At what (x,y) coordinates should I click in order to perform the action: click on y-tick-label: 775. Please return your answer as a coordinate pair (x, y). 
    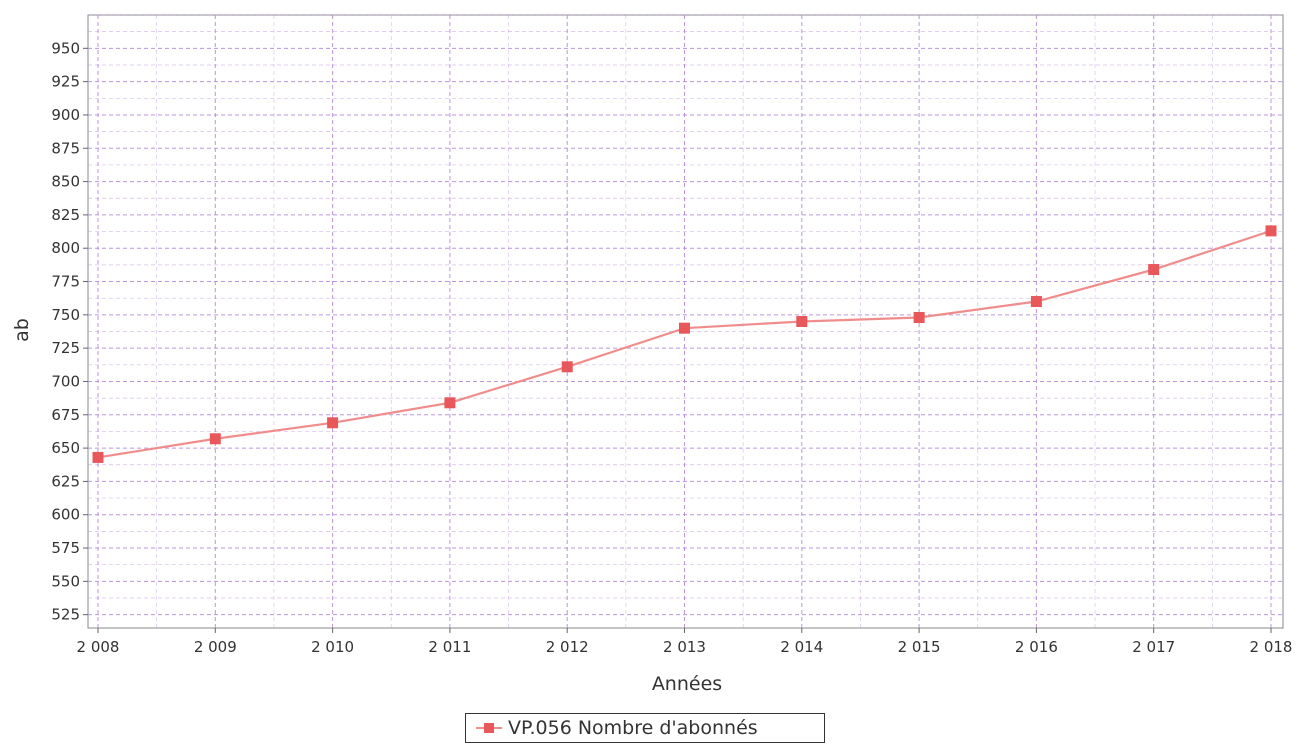
    Looking at the image, I should click on (65, 282).